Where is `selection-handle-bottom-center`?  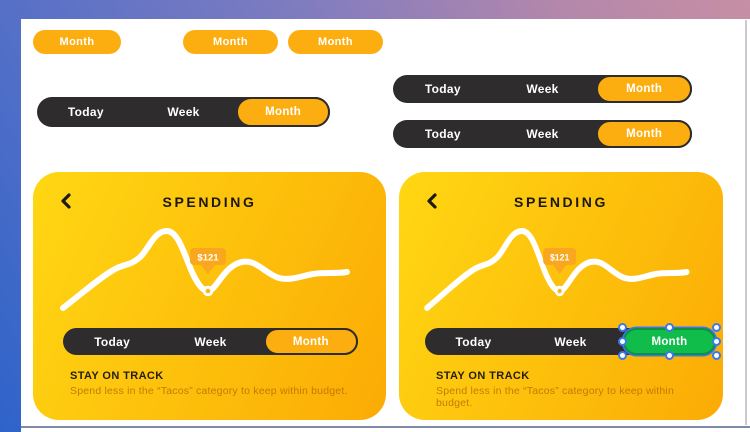 selection-handle-bottom-center is located at coordinates (669, 355).